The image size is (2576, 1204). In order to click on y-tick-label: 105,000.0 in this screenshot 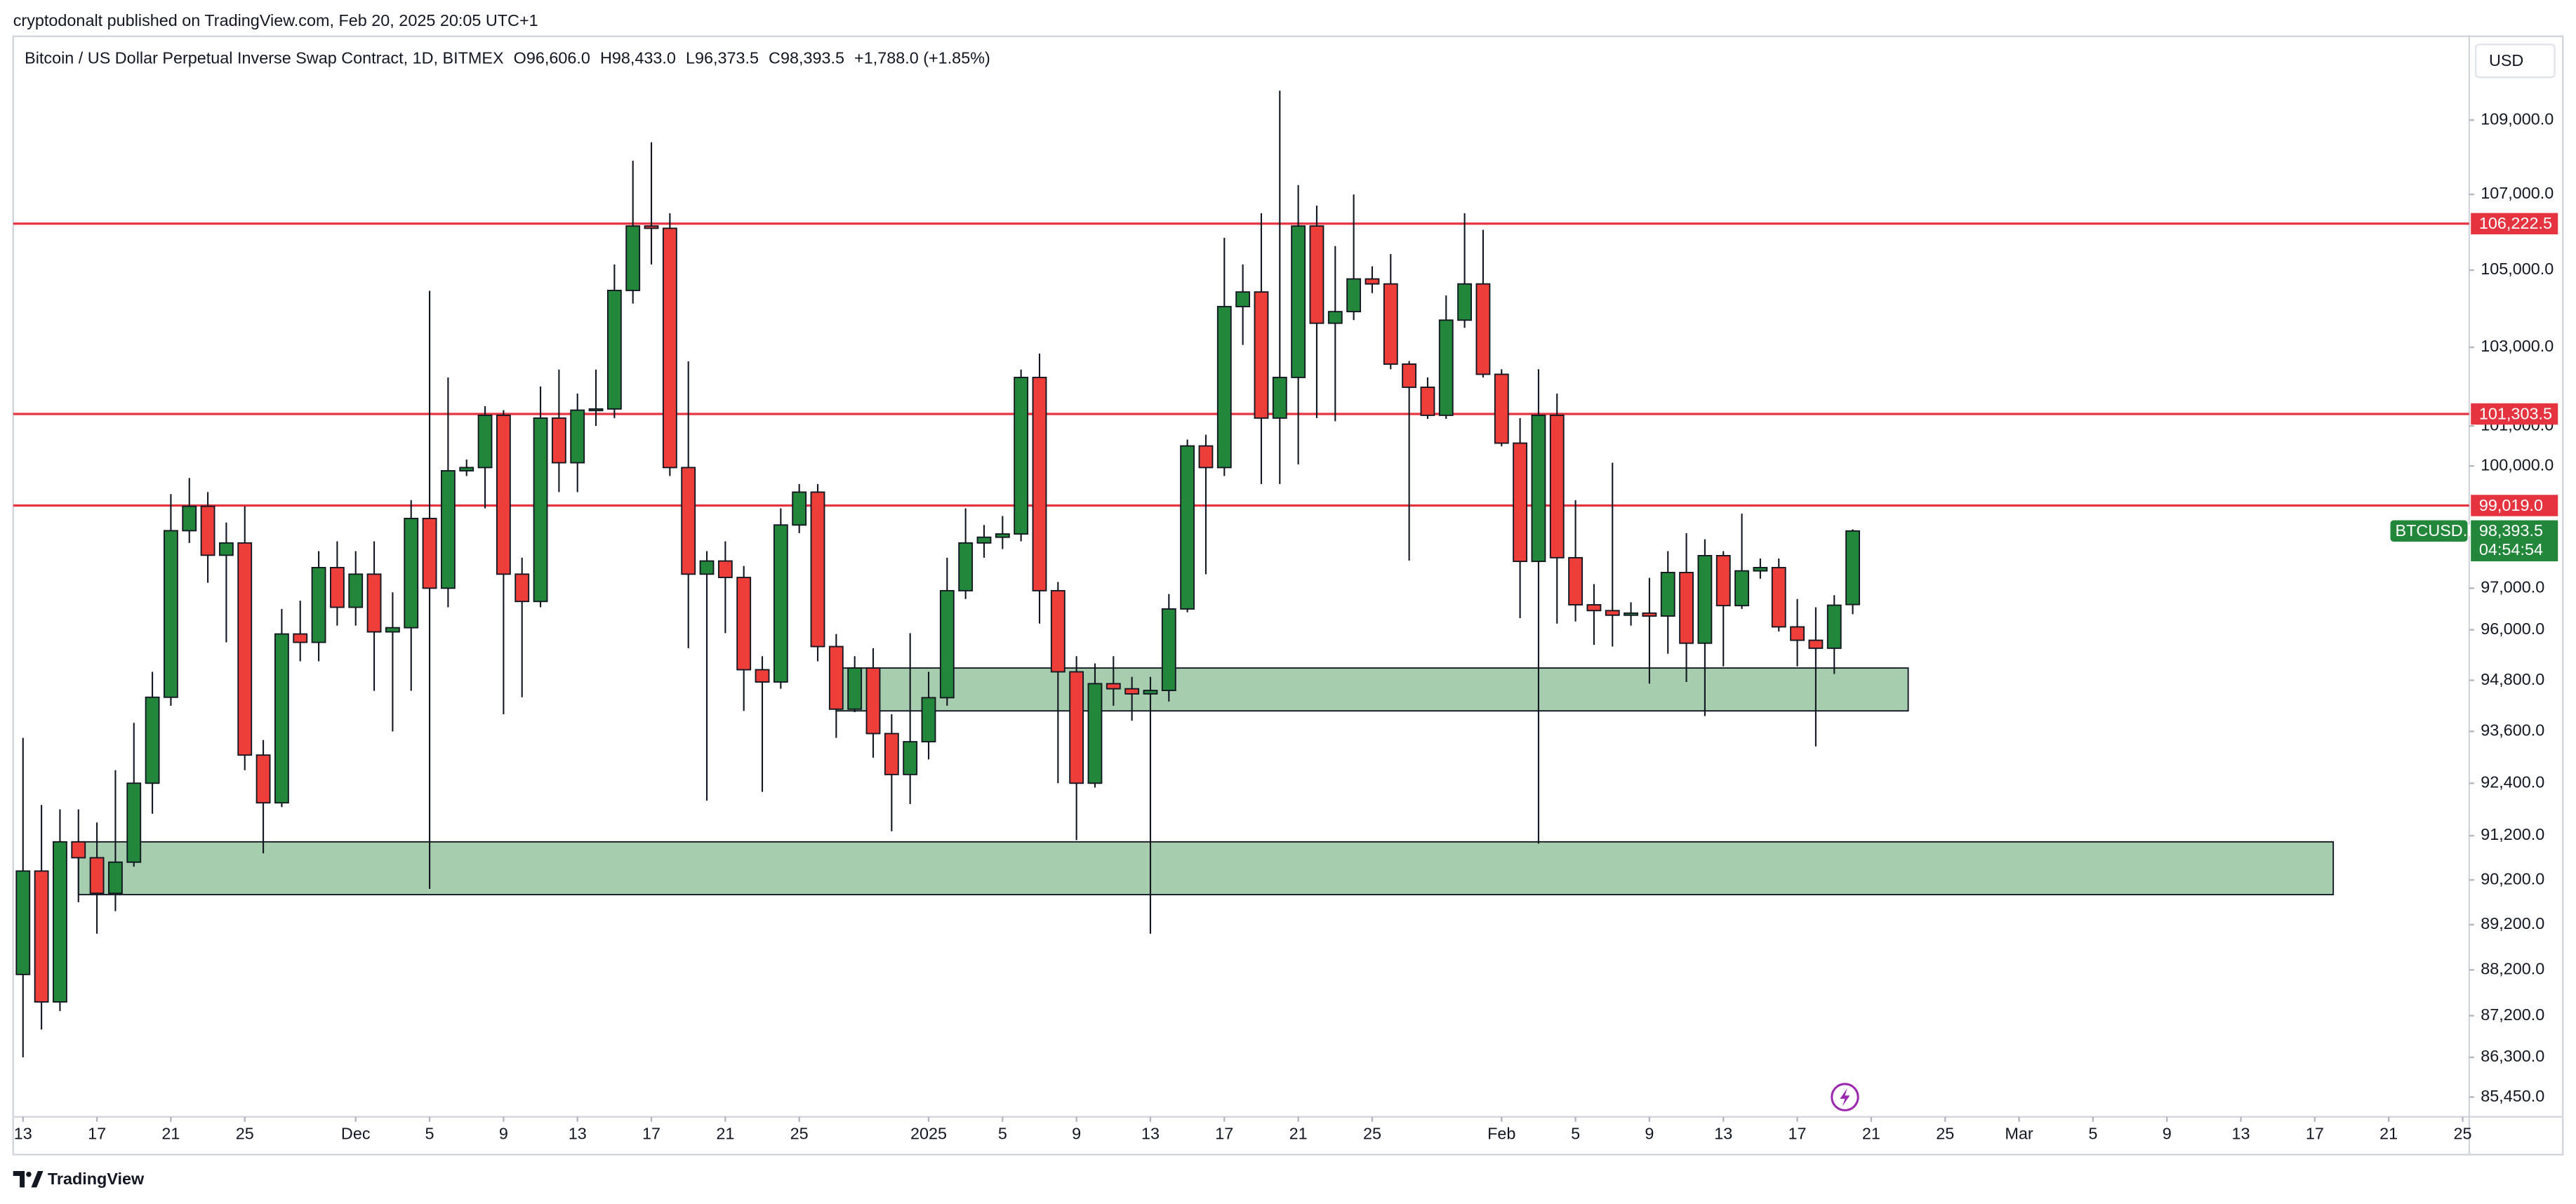, I will do `click(2517, 269)`.